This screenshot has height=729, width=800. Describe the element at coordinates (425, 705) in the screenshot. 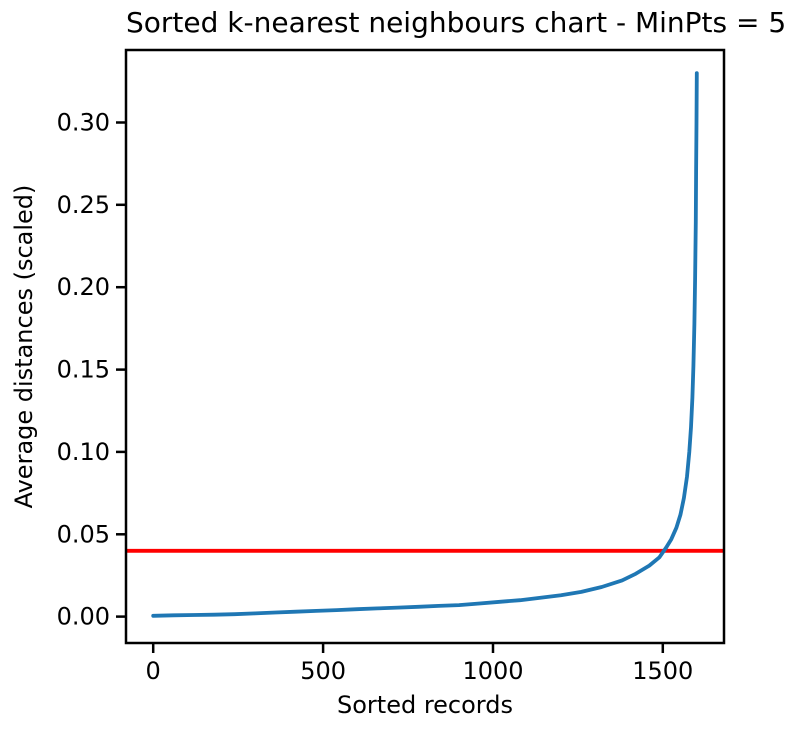

I see `x-axis-label: Sorted records` at that location.